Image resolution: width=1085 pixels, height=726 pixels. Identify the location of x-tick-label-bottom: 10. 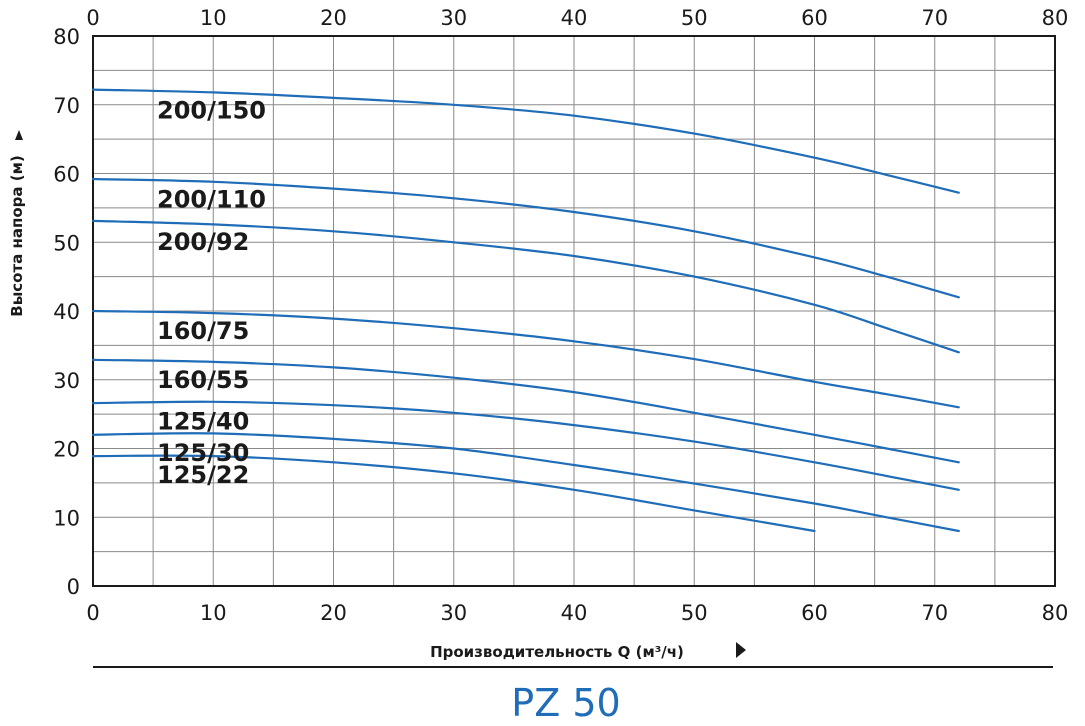
(213, 613).